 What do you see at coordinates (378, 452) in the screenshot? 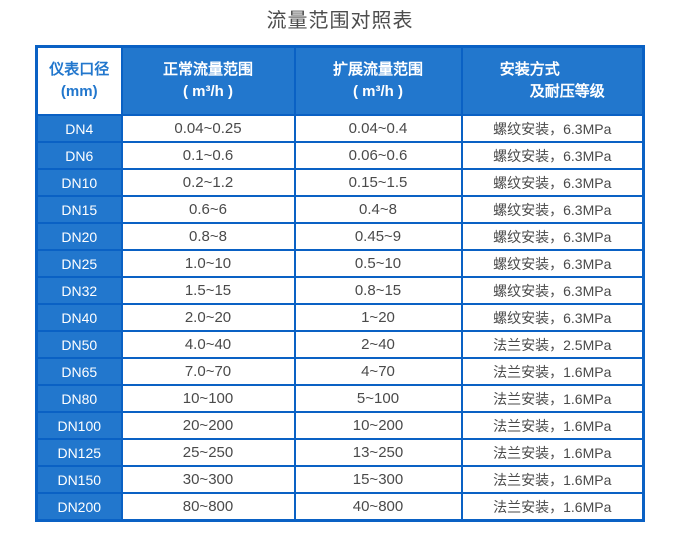
I see `extended-flow-cell: 13~250` at bounding box center [378, 452].